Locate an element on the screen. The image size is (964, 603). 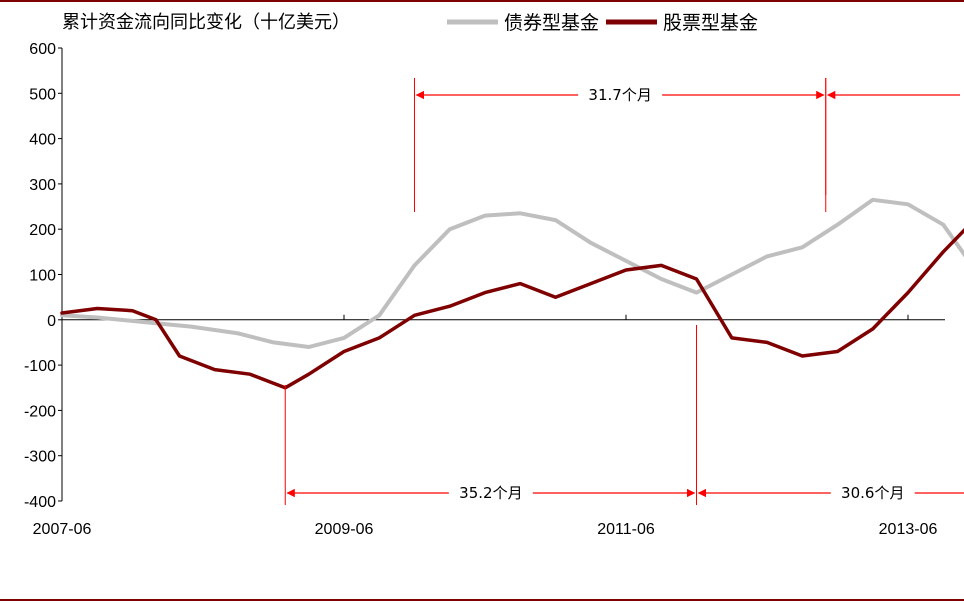
x-tick-label: 2009-06 is located at coordinates (344, 529).